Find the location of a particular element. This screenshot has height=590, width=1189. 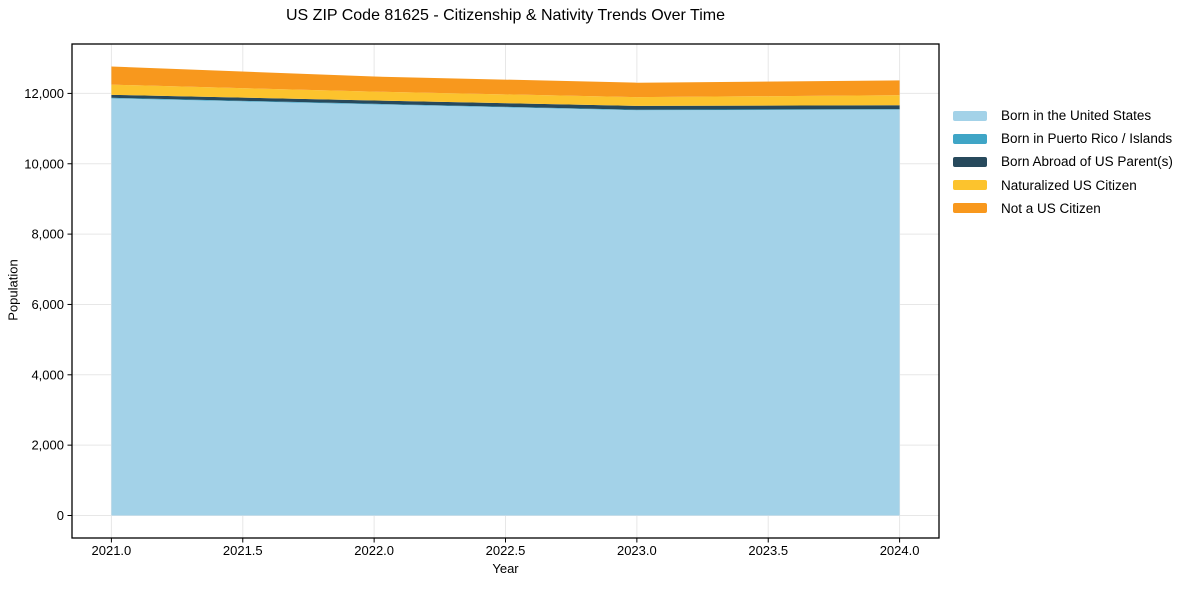

legend-label-naturalized: Naturalized US Citizen is located at coordinates (1069, 185).